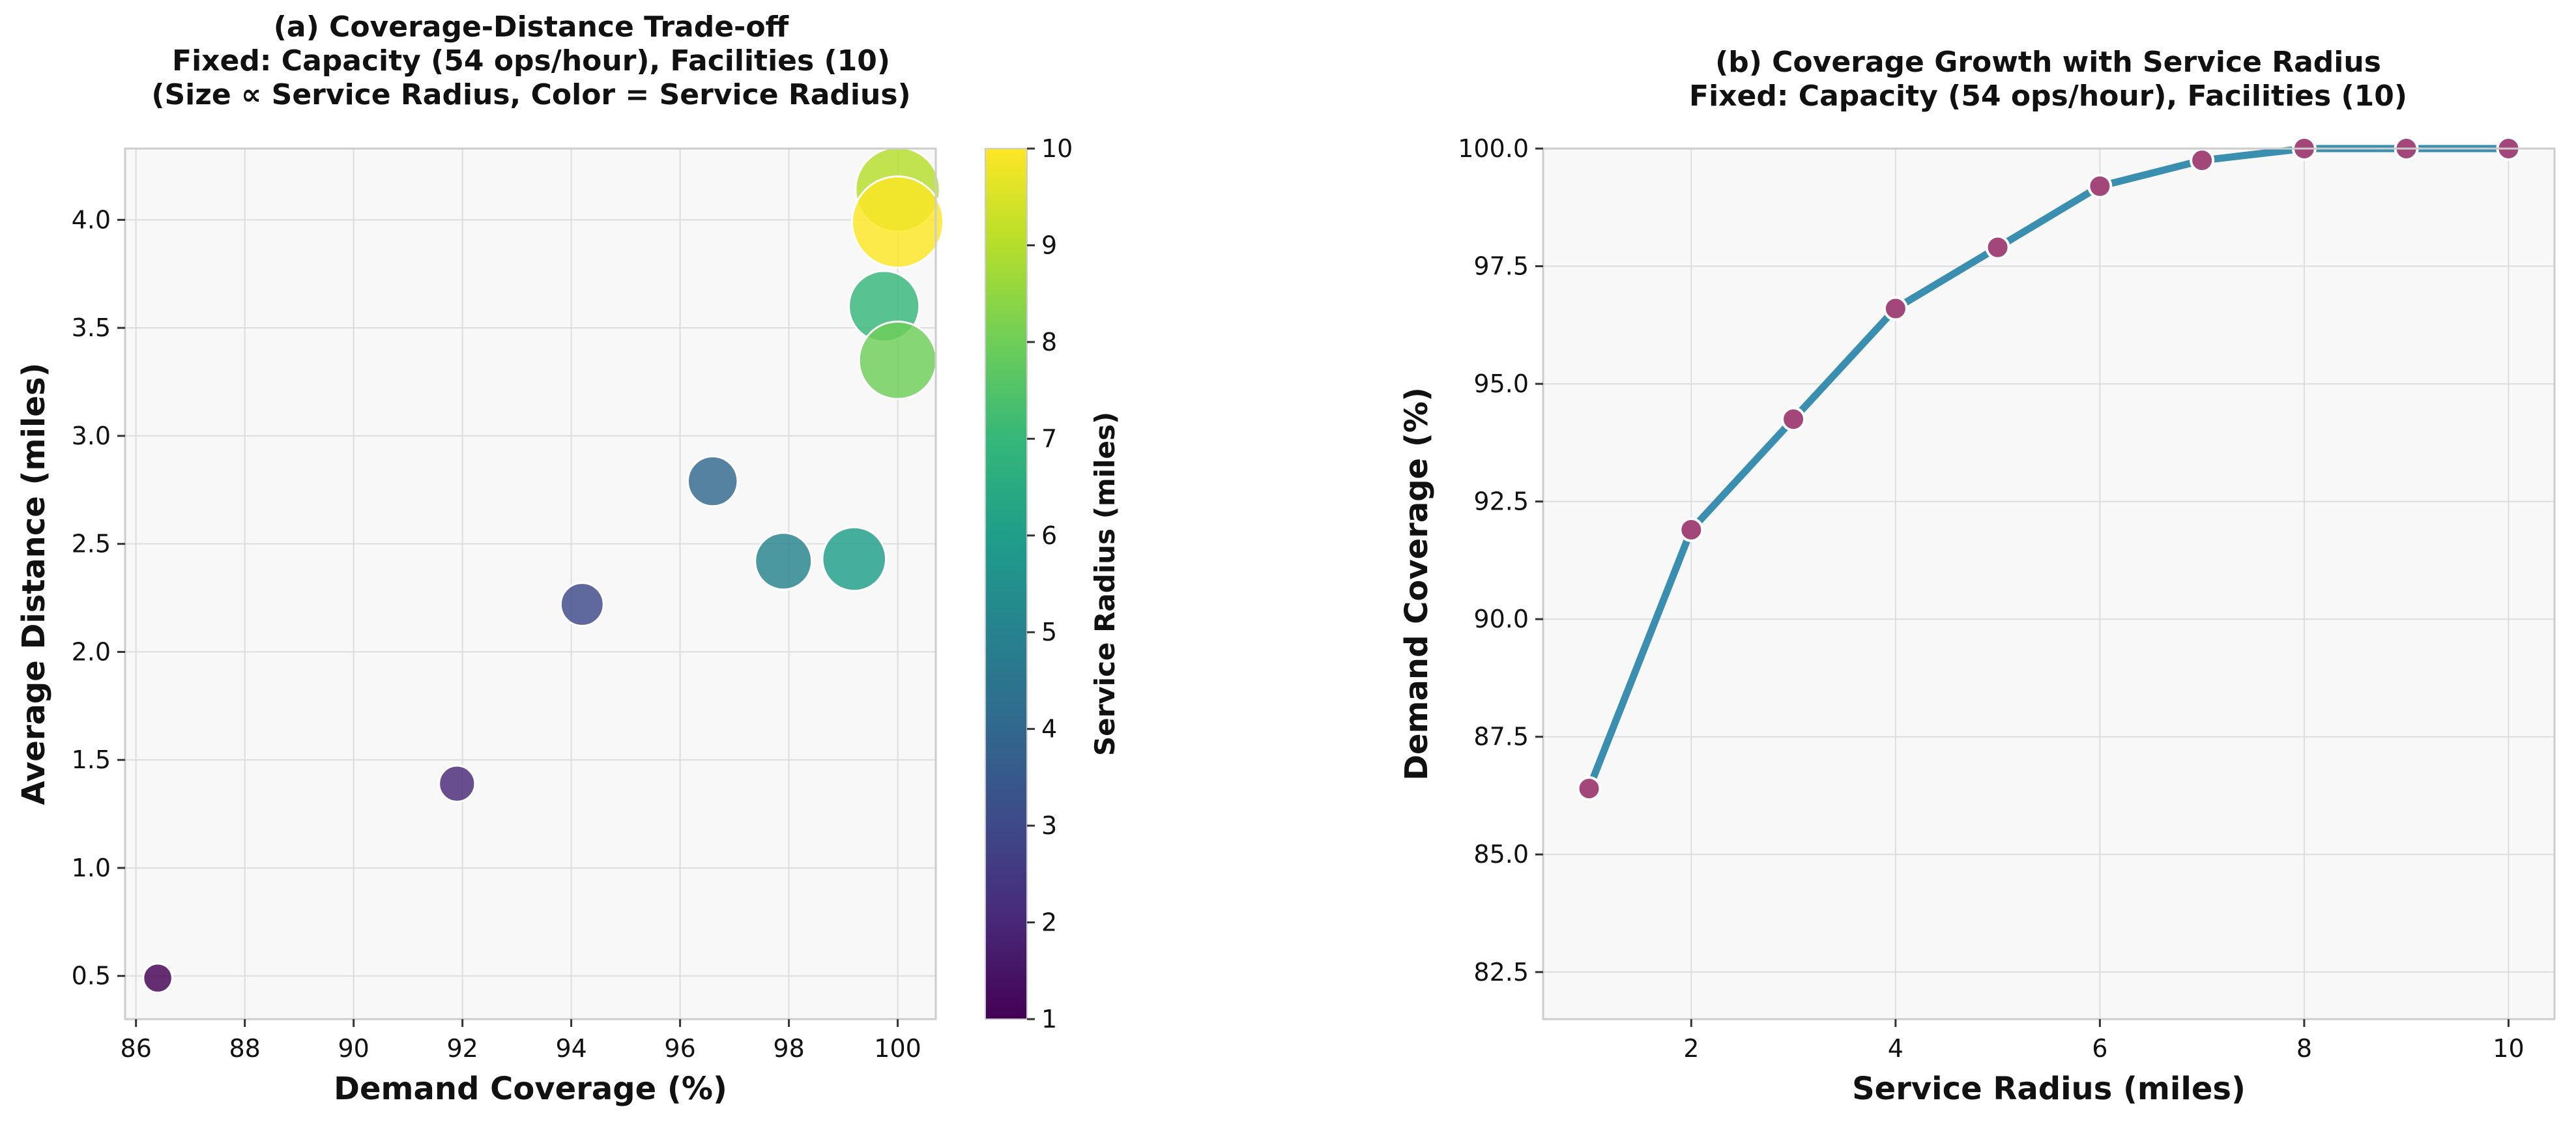 This screenshot has height=1126, width=2576. Describe the element at coordinates (91, 868) in the screenshot. I see `a-y-tick-label: 1.0` at that location.